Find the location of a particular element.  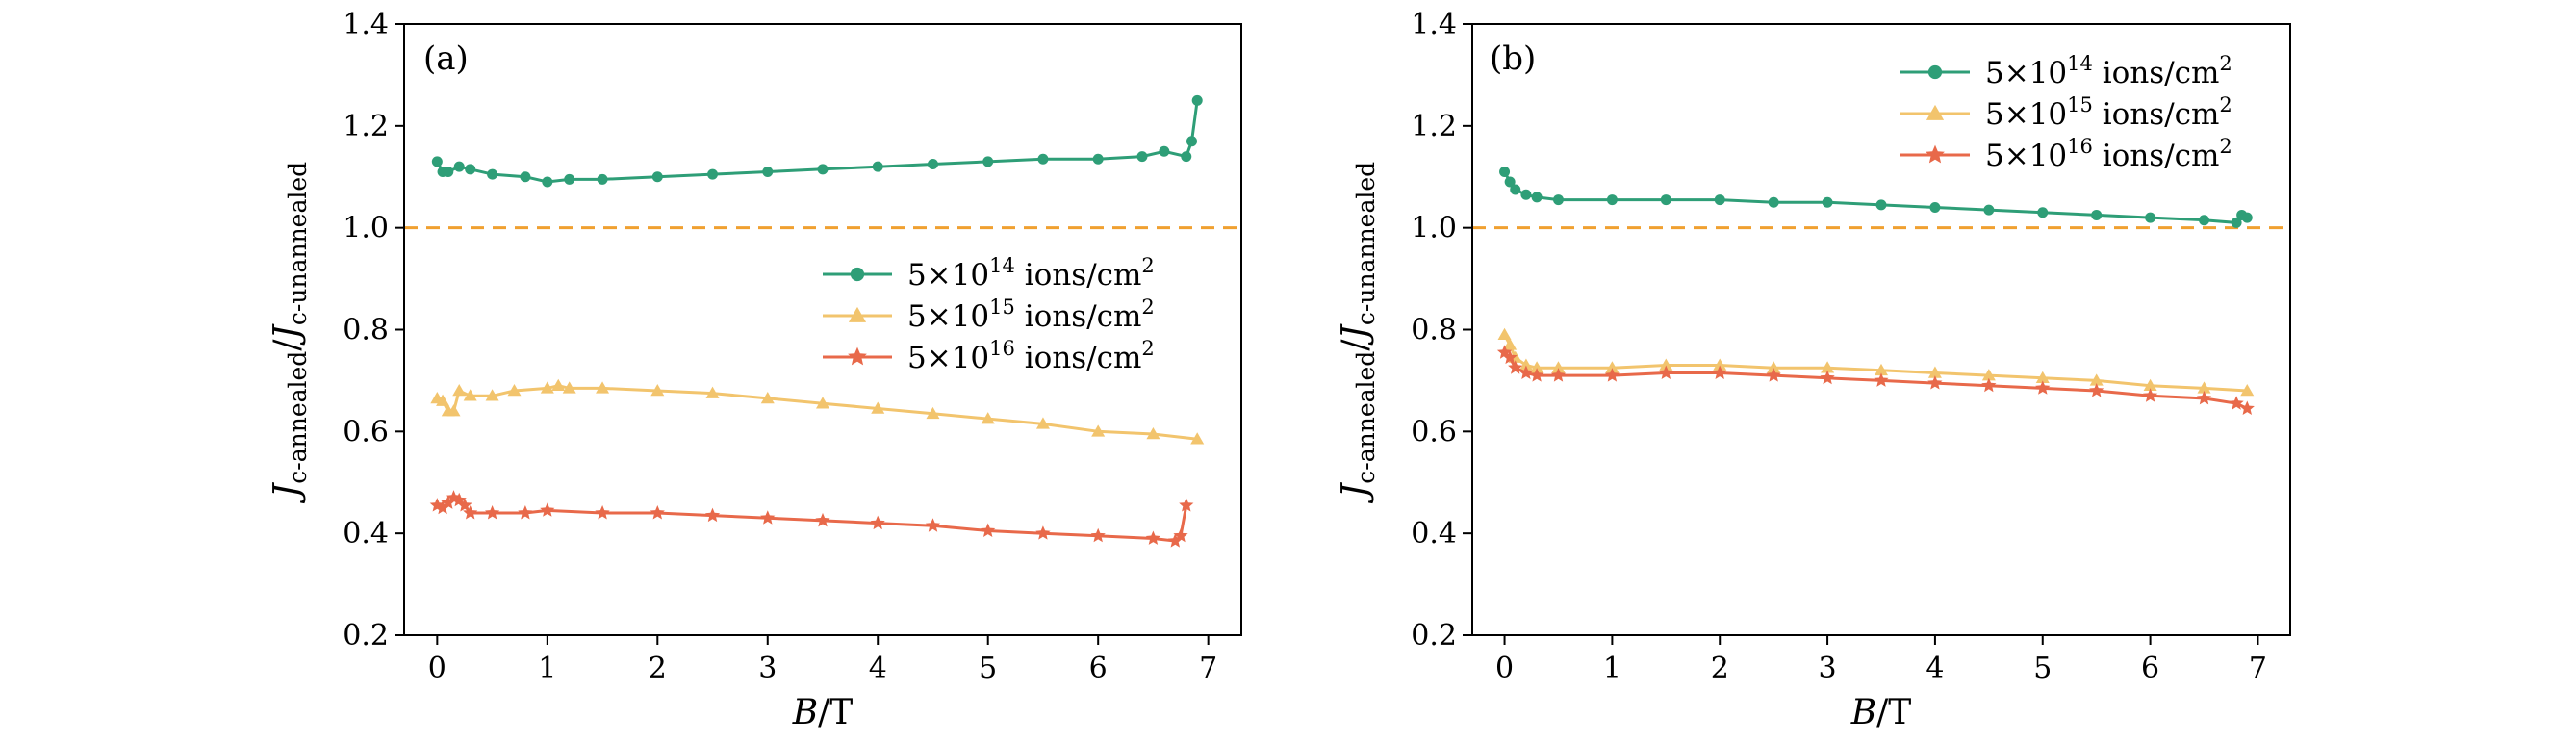

x-axis-unit: /T is located at coordinates (835, 713).